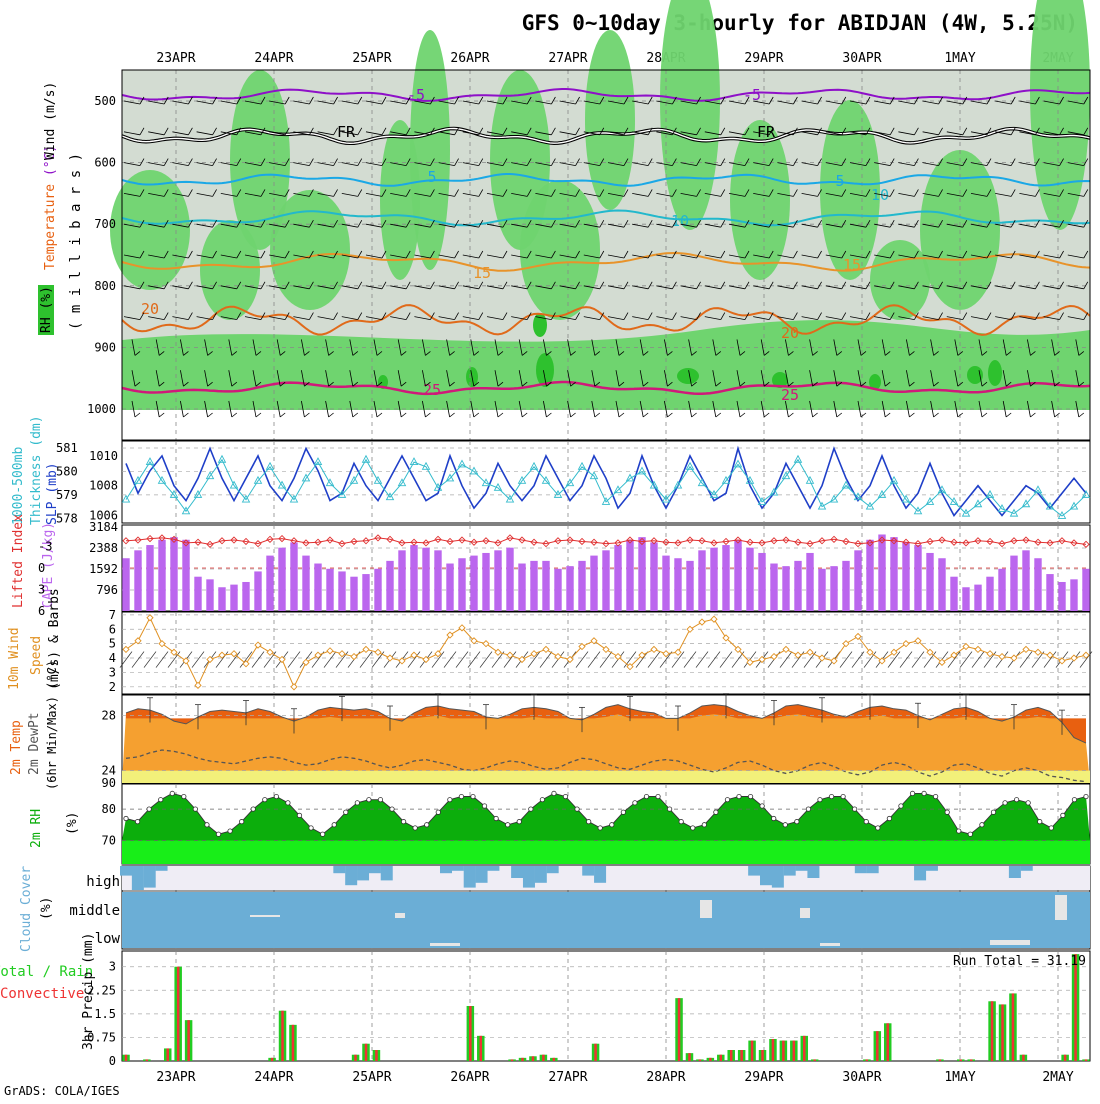  What do you see at coordinates (50, 121) in the screenshot?
I see `wind-axis-label: Wind (m/s)` at bounding box center [50, 121].